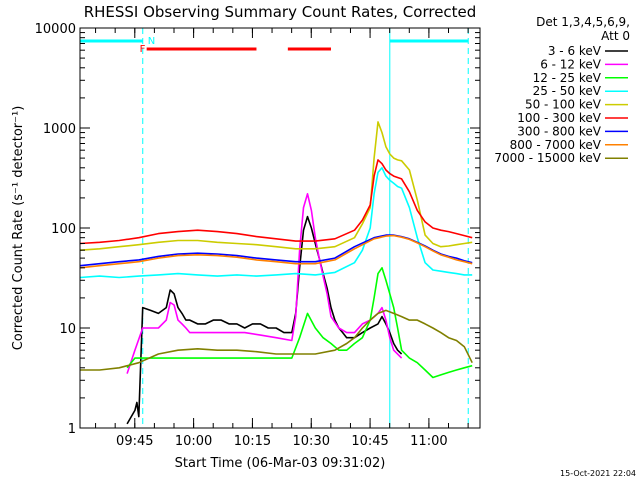  What do you see at coordinates (563, 105) in the screenshot?
I see `legend-label: 50 - 100 keV` at bounding box center [563, 105].